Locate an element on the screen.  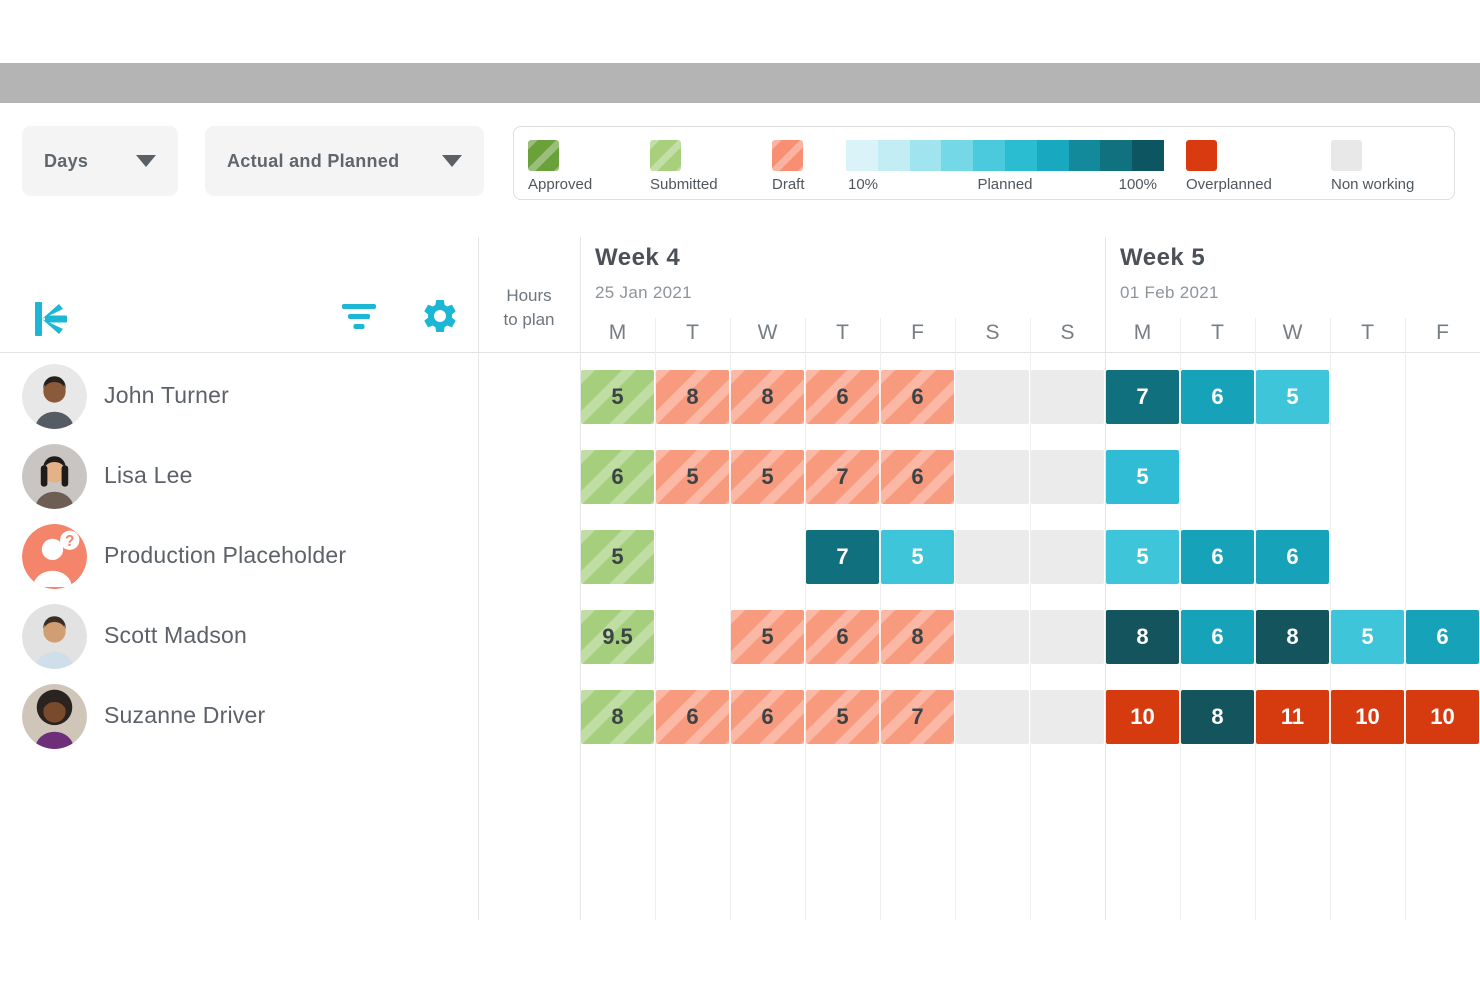
timescale-dropdown: Days is located at coordinates (100, 161).